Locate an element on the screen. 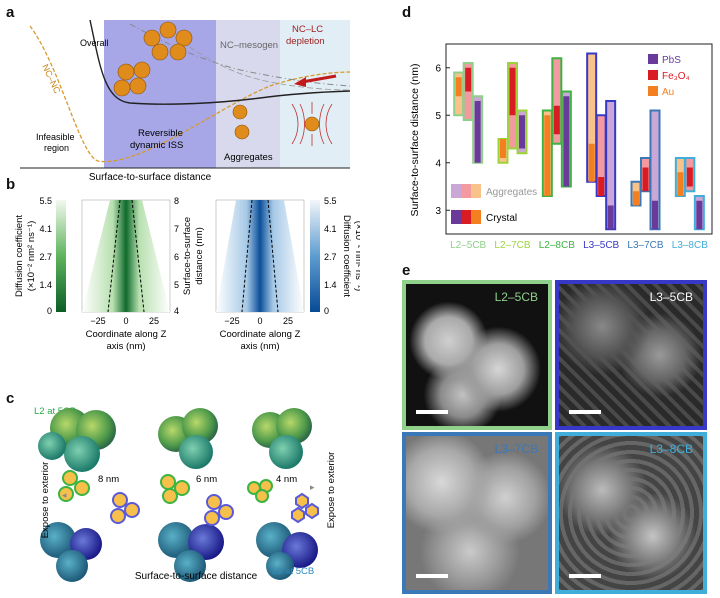  panel-c-xlabel: Surface-to-surface distance is located at coordinates (196, 576).